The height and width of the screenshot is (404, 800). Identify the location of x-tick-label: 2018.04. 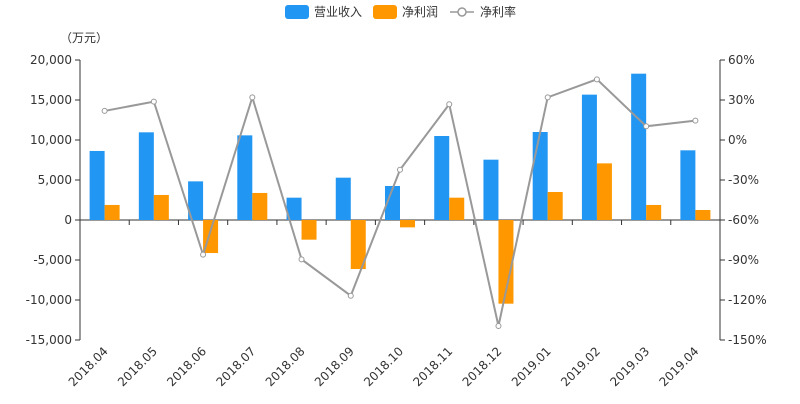
(88, 366).